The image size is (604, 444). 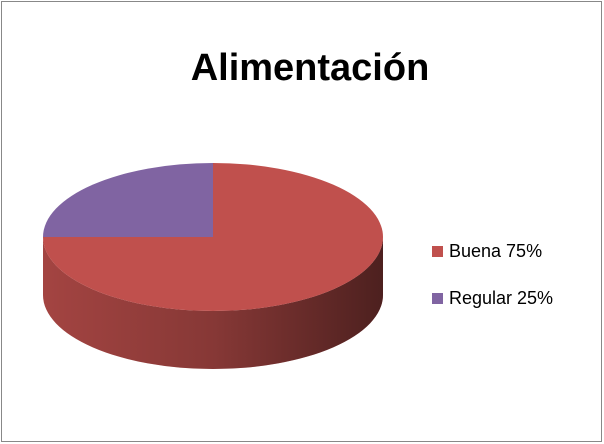 What do you see at coordinates (501, 298) in the screenshot?
I see `legend-label: Regular 25%` at bounding box center [501, 298].